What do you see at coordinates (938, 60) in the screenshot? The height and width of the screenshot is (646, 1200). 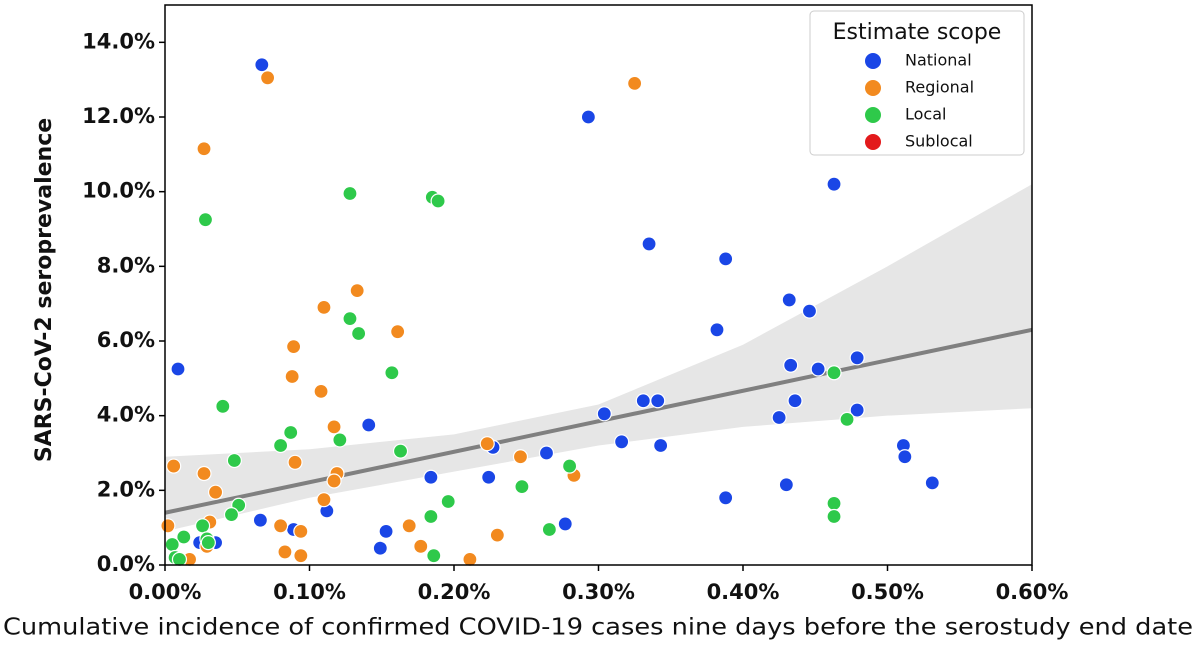 I see `legend-label: National` at bounding box center [938, 60].